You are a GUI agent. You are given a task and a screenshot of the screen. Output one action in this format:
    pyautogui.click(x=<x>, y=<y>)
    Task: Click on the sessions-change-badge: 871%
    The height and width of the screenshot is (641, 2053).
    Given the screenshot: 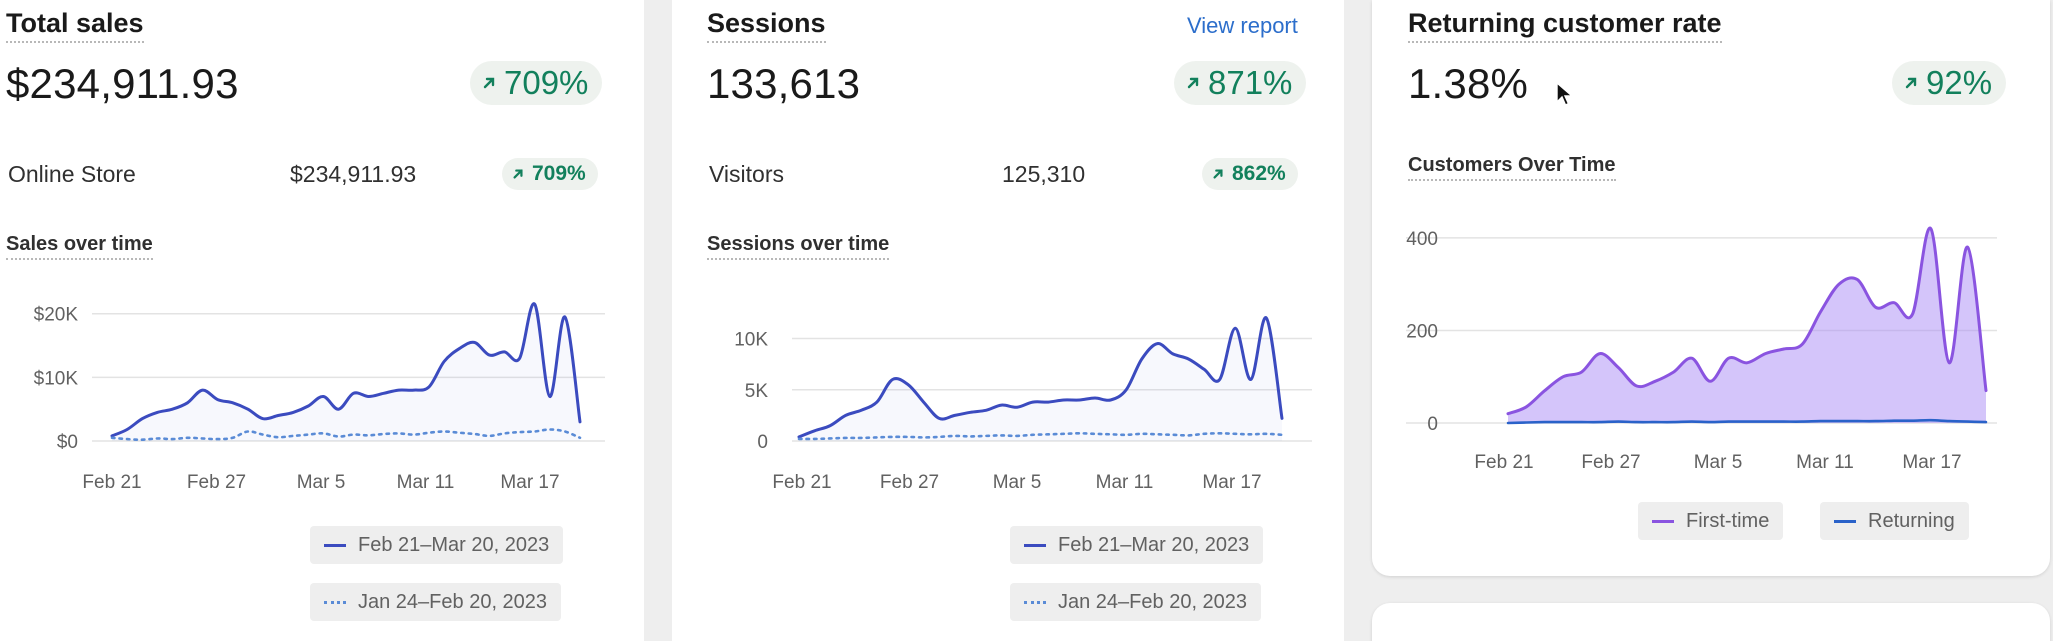 What is the action you would take?
    pyautogui.click(x=1240, y=83)
    